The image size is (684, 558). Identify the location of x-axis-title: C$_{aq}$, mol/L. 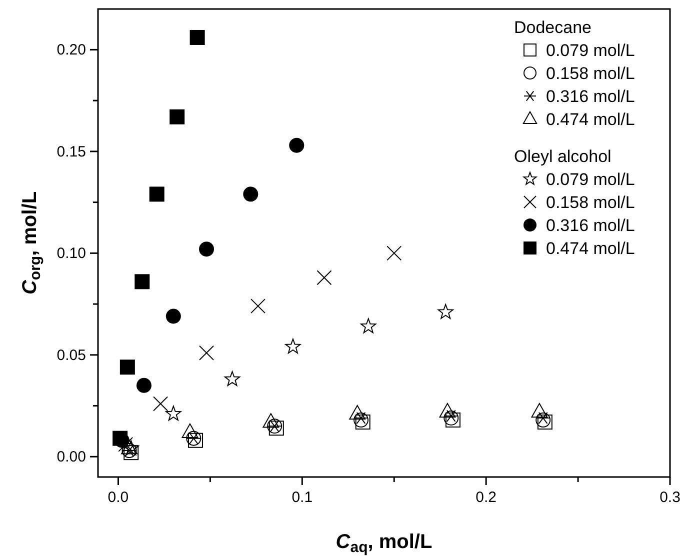
(384, 543).